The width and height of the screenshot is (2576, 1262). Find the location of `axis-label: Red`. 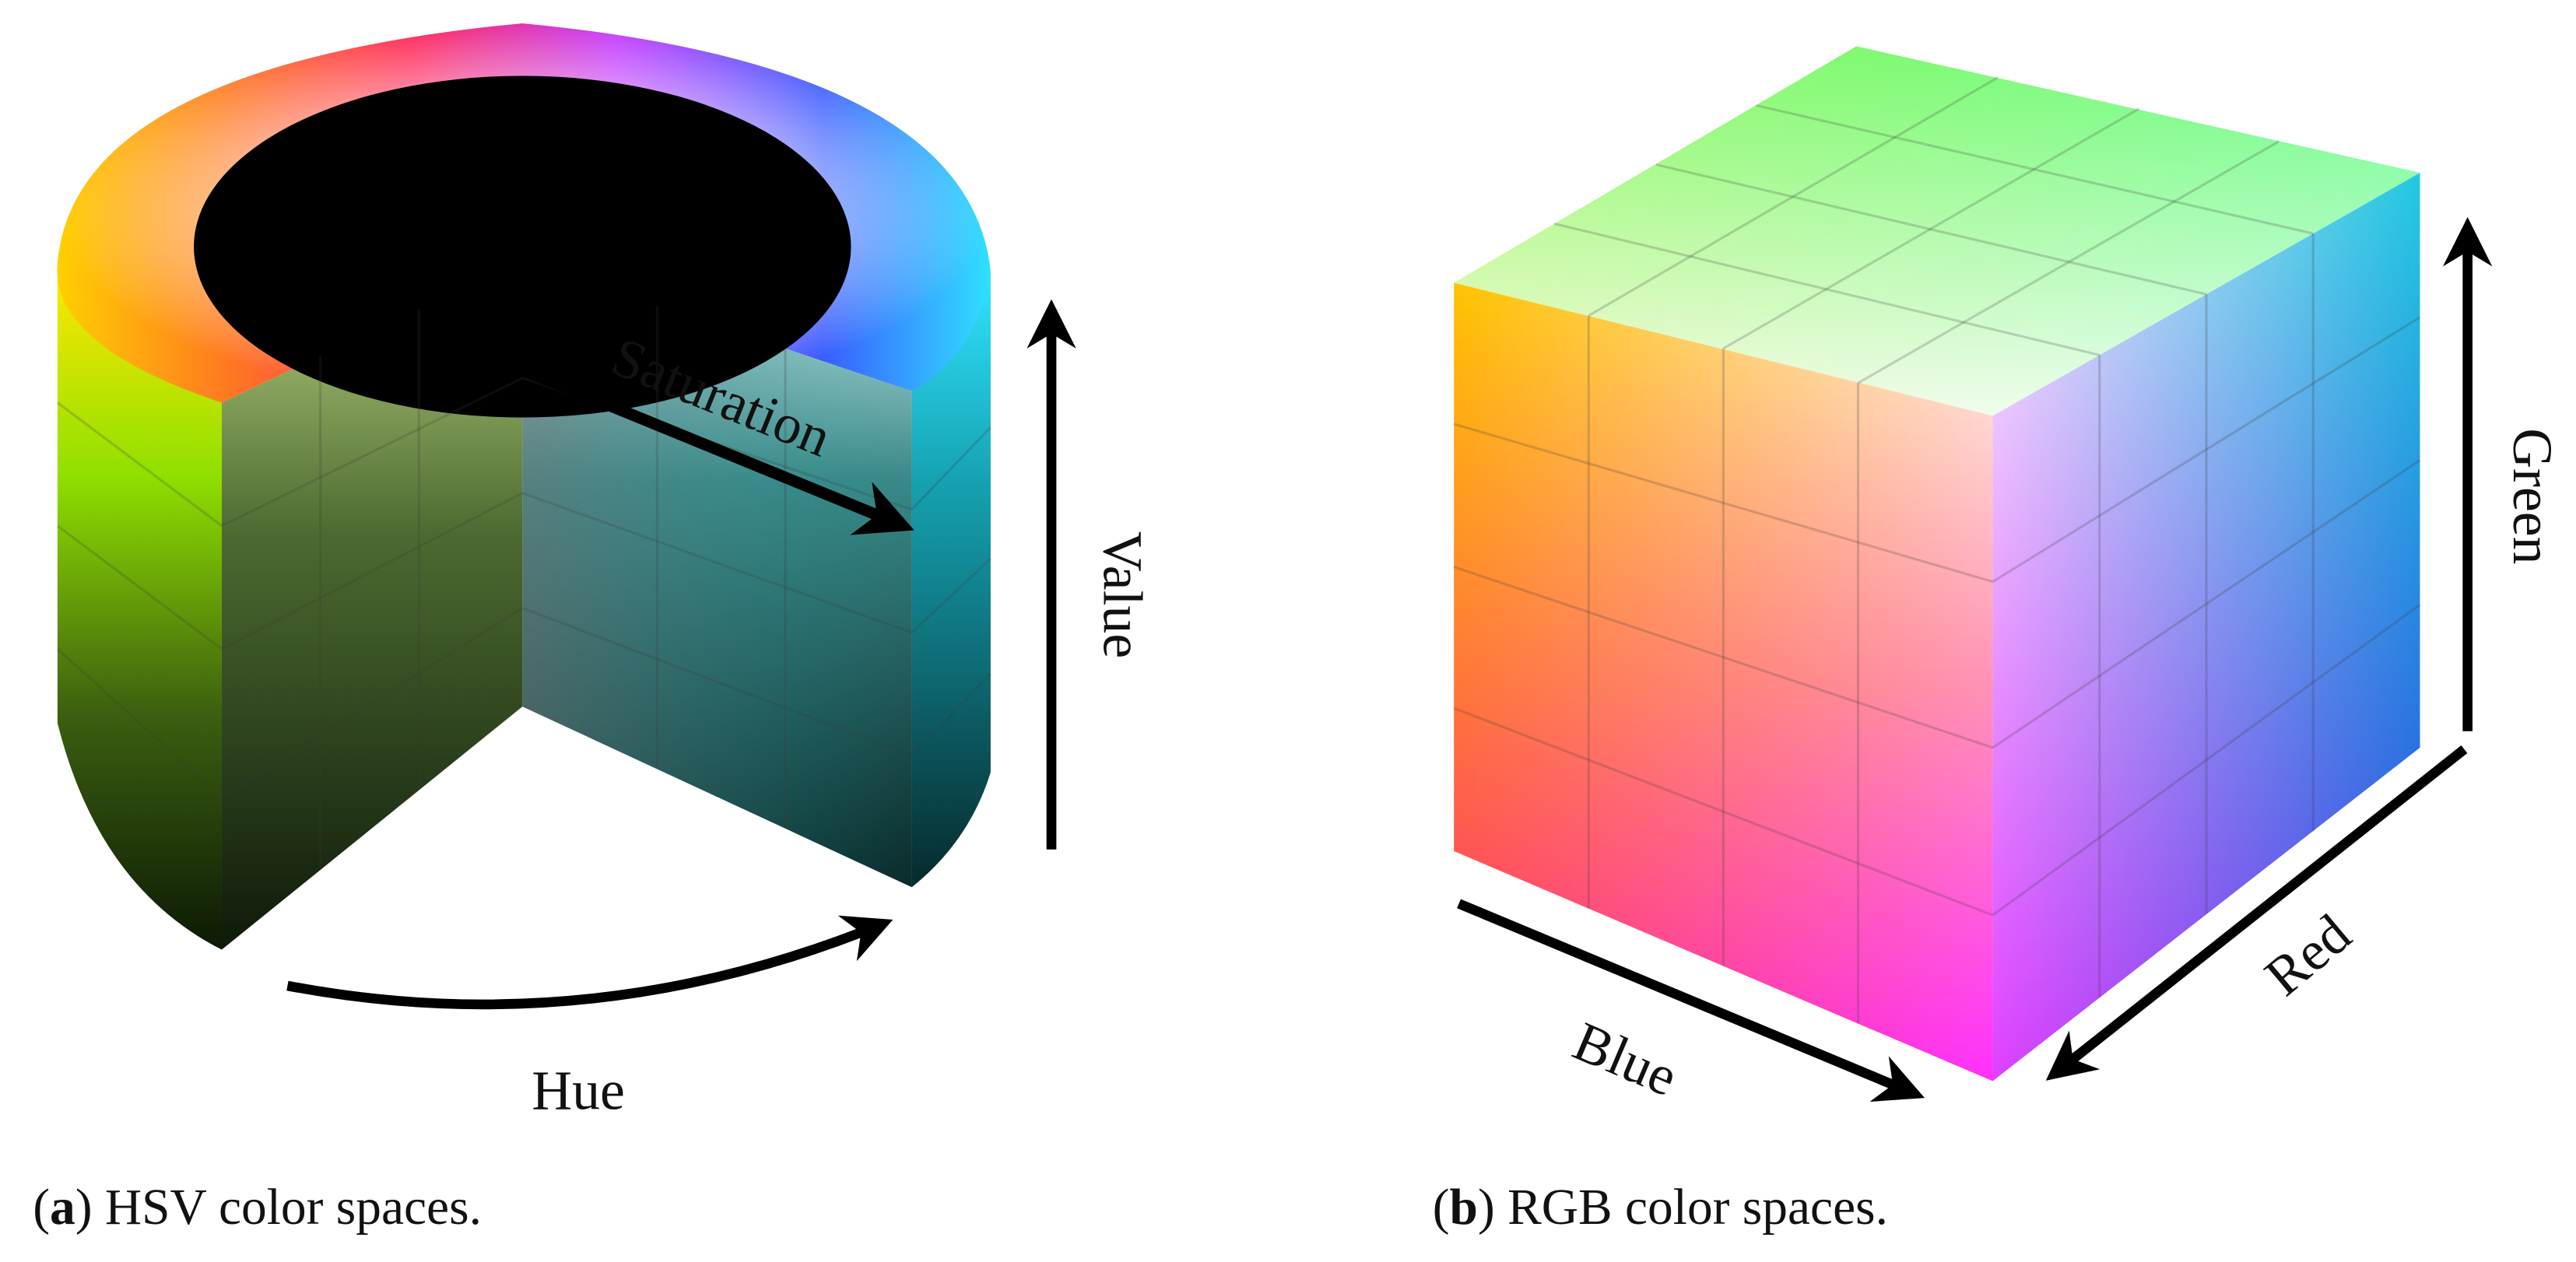

axis-label: Red is located at coordinates (2308, 956).